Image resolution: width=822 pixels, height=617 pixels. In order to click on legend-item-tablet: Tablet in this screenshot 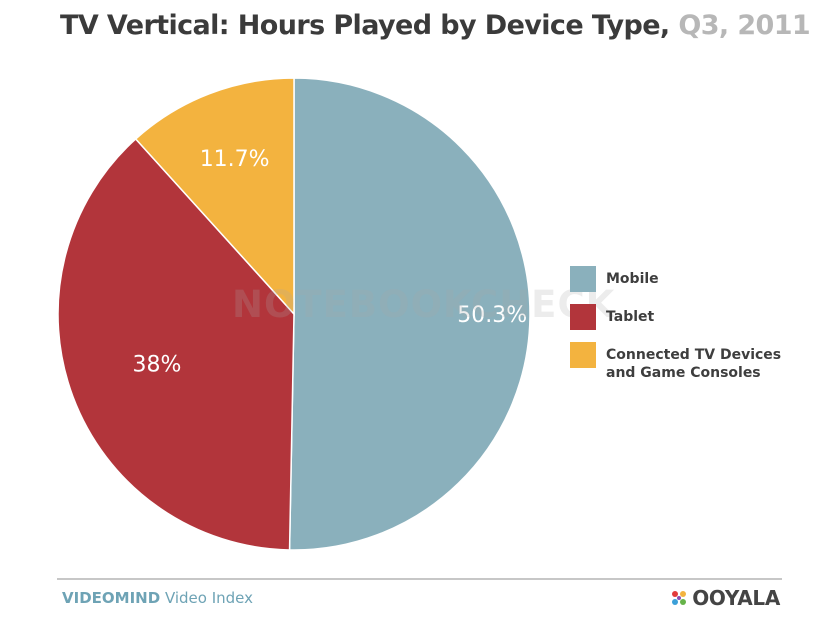, I will do `click(683, 317)`.